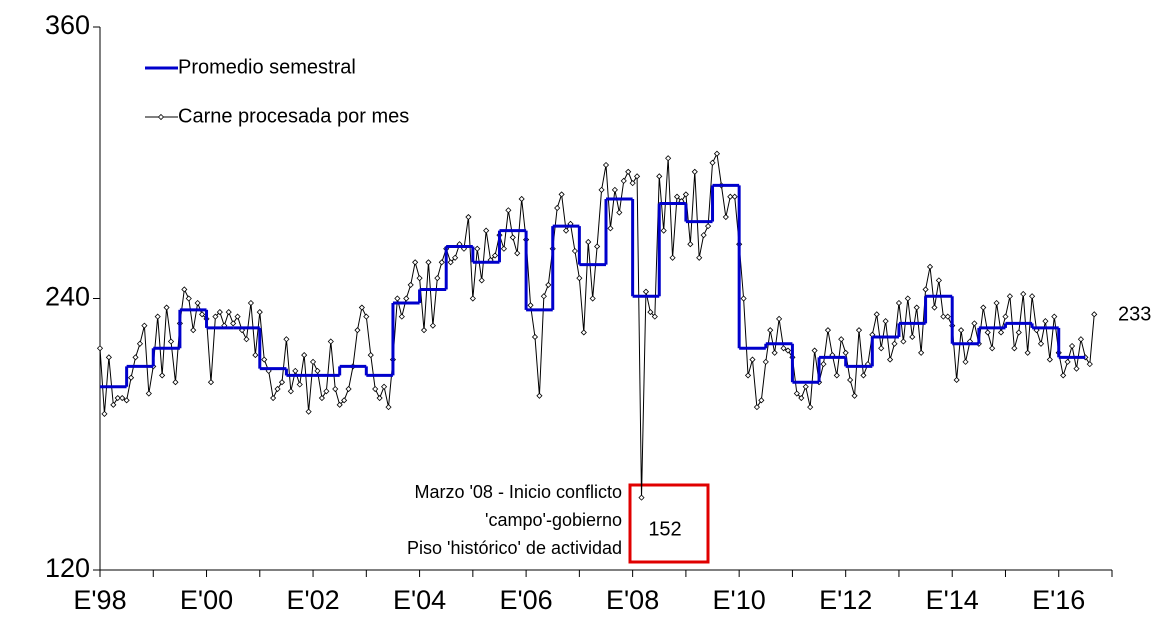 Image resolution: width=1153 pixels, height=631 pixels. Describe the element at coordinates (67, 297) in the screenshot. I see `y-tick-label: 240` at that location.